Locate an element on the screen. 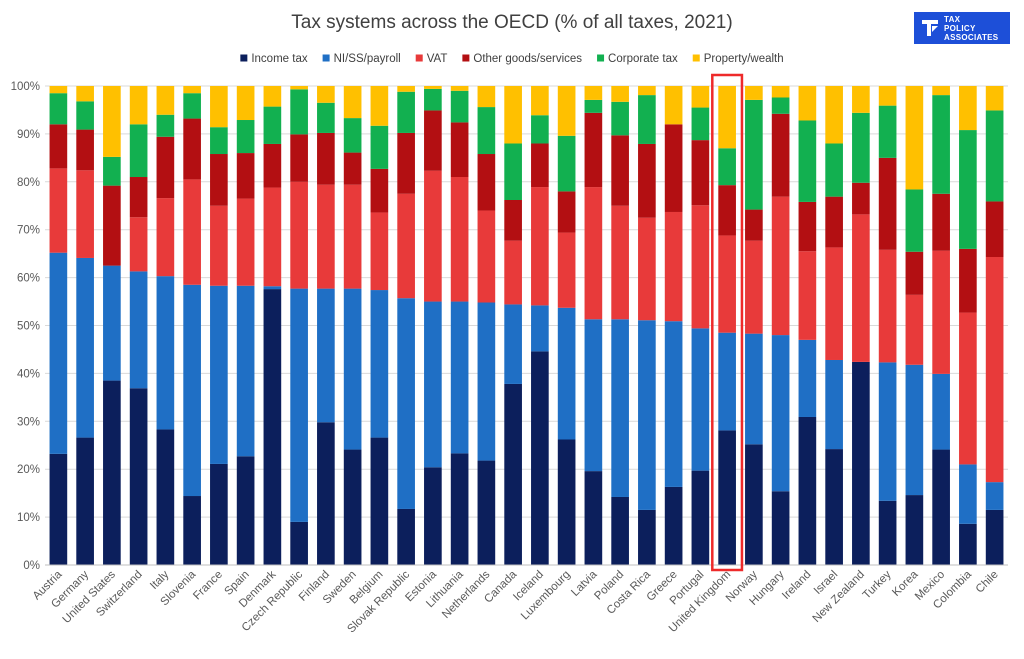  y-tick-label: 100% is located at coordinates (25, 87).